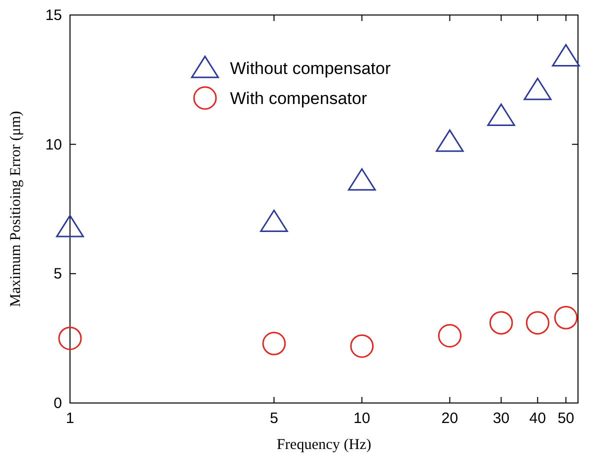 The width and height of the screenshot is (592, 463). What do you see at coordinates (299, 98) in the screenshot?
I see `legend-label: With compensator` at bounding box center [299, 98].